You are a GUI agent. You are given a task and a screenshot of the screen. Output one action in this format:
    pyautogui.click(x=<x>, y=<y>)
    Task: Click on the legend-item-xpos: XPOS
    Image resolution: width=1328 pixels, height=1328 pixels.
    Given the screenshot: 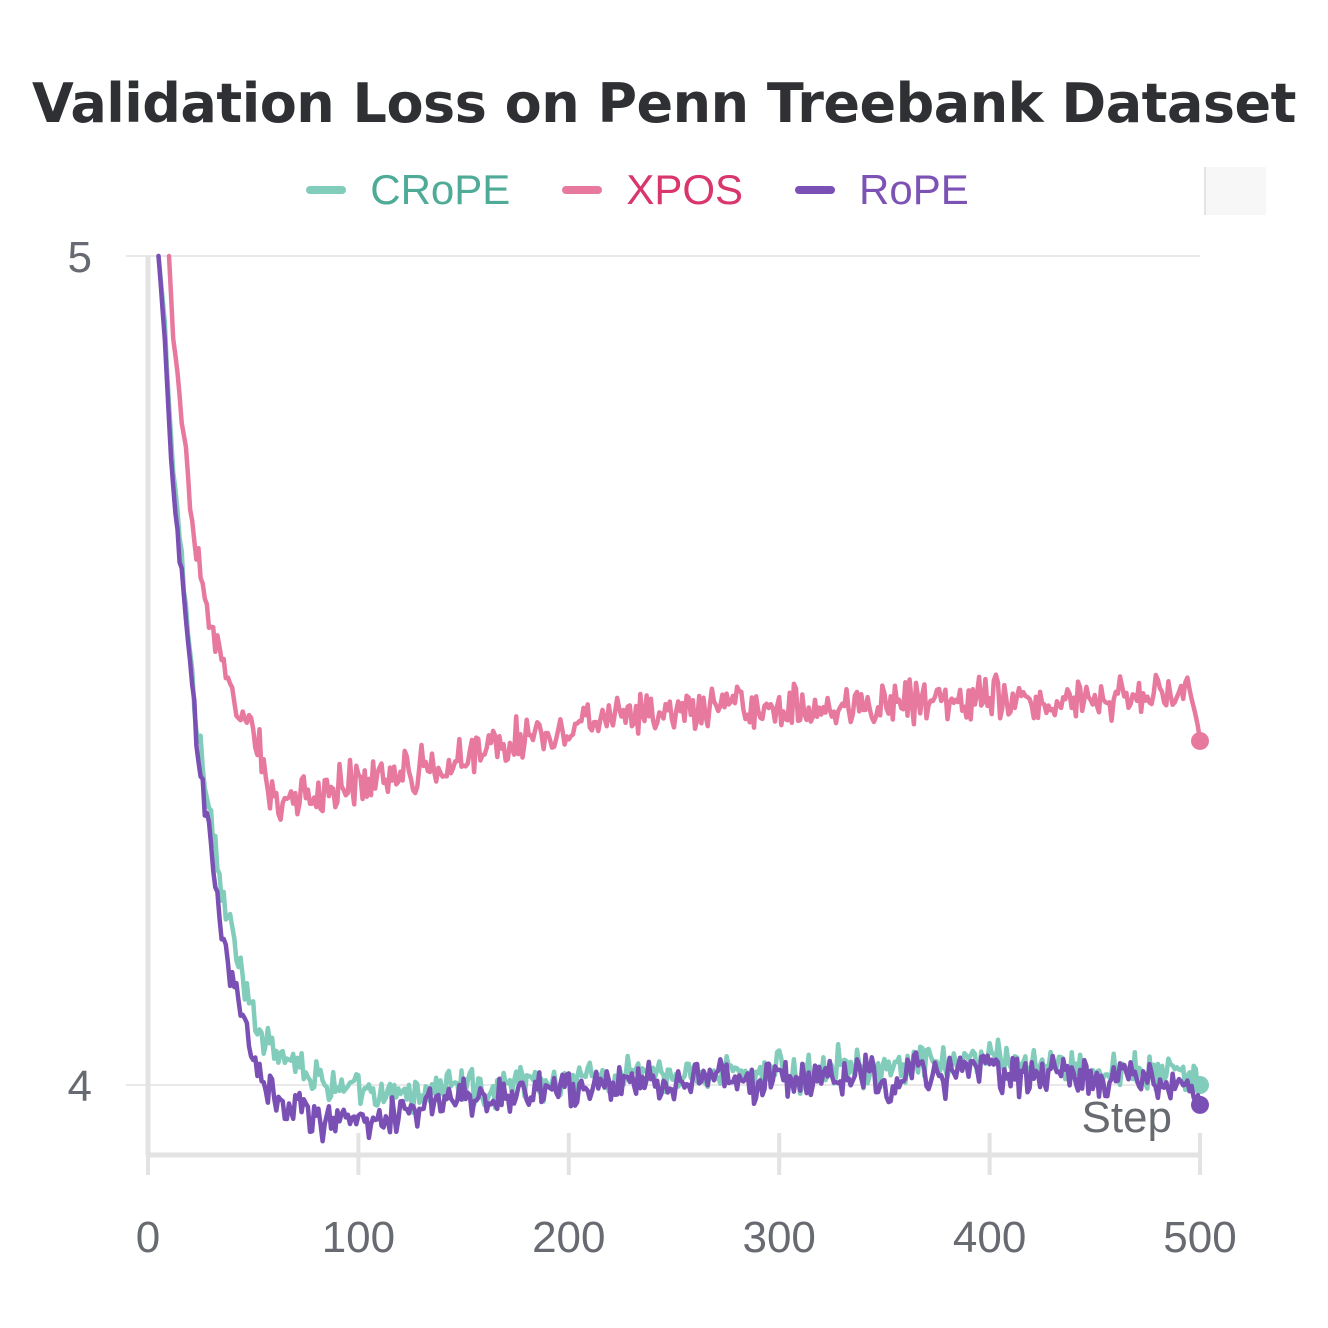 What is the action you would take?
    pyautogui.click(x=652, y=190)
    